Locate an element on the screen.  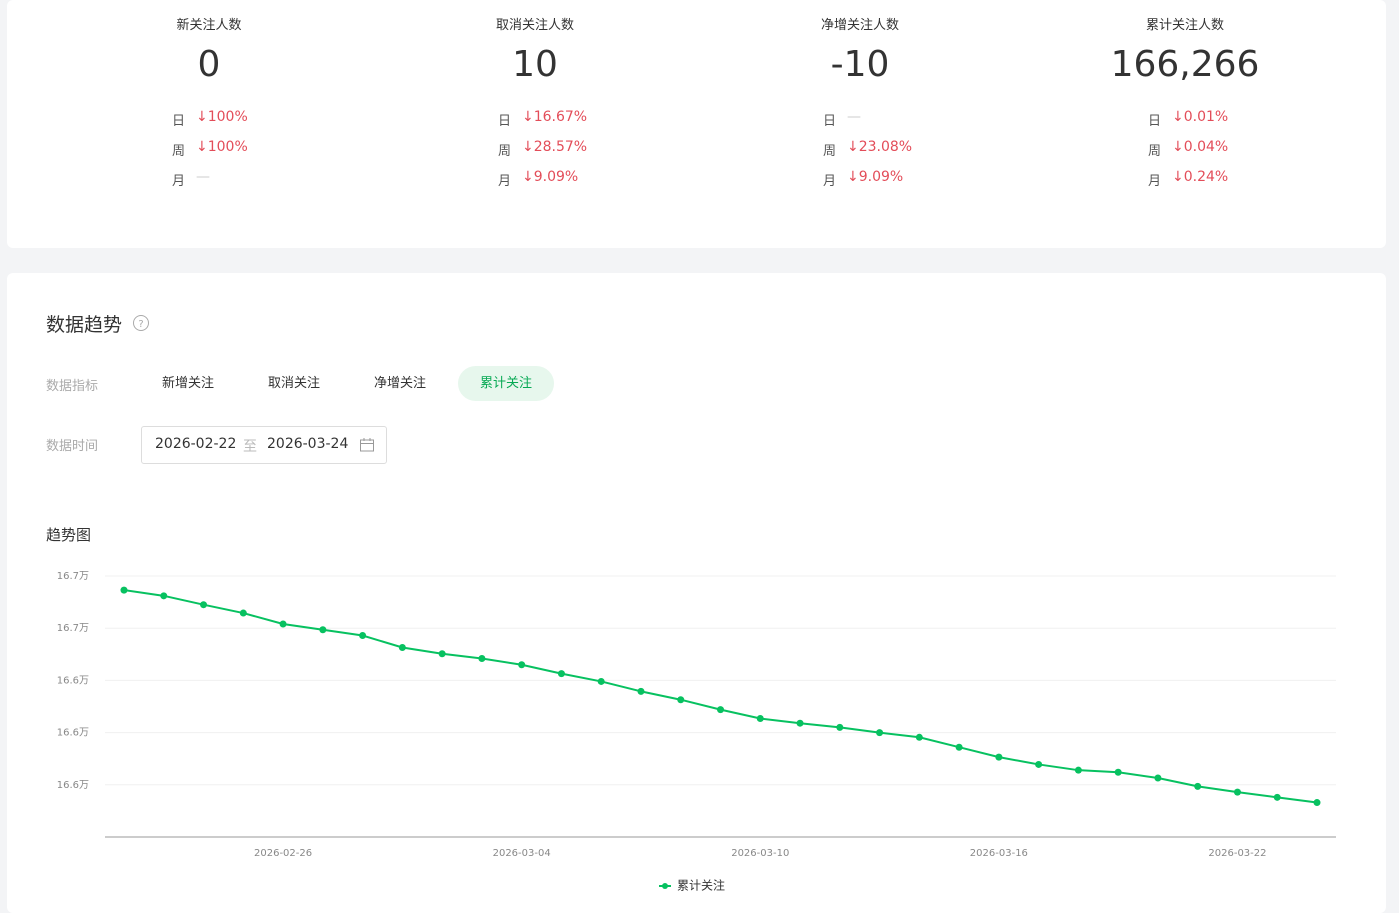
stat-value: -10 is located at coordinates (860, 64).